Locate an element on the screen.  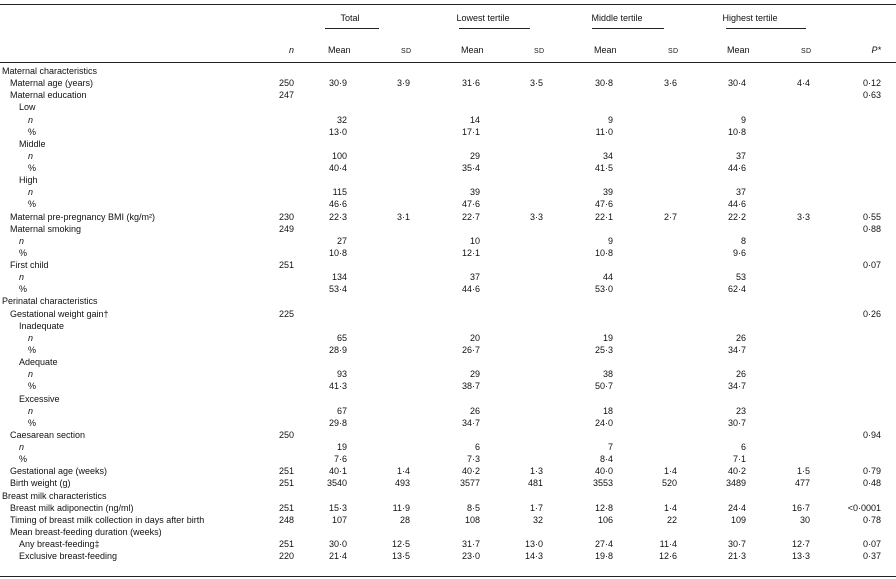
cell-p-value: 0·12 is located at coordinates (871, 83).